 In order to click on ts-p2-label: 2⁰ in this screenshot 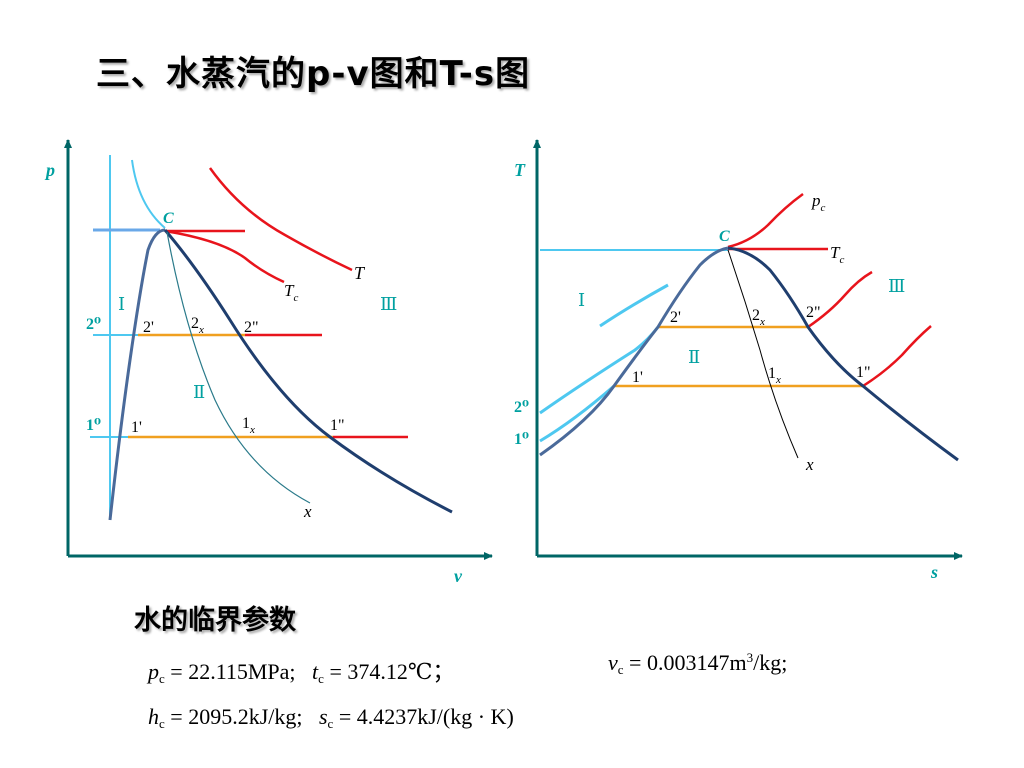, I will do `click(521, 407)`.